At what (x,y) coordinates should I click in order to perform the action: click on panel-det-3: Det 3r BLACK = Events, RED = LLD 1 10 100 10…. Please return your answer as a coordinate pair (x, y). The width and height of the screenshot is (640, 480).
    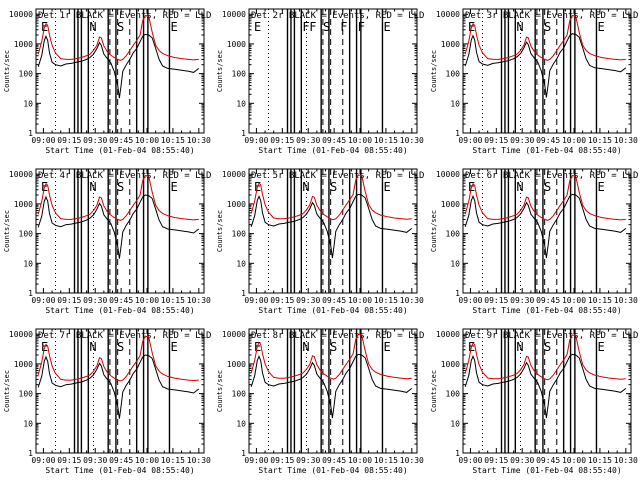
    Looking at the image, I should click on (534, 81).